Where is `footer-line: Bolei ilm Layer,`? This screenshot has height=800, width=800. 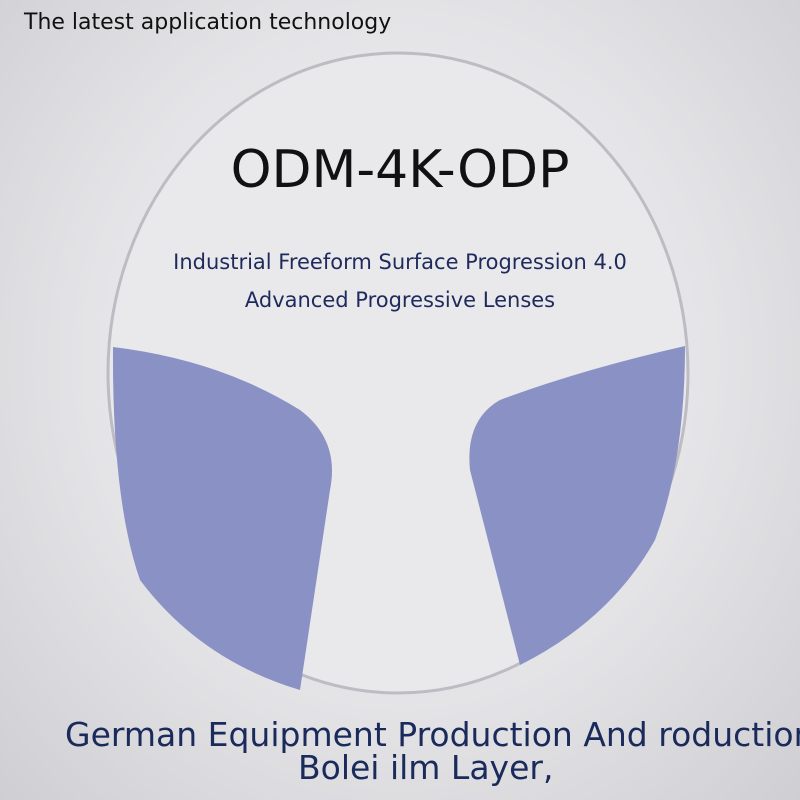 footer-line: Bolei ilm Layer, is located at coordinates (426, 767).